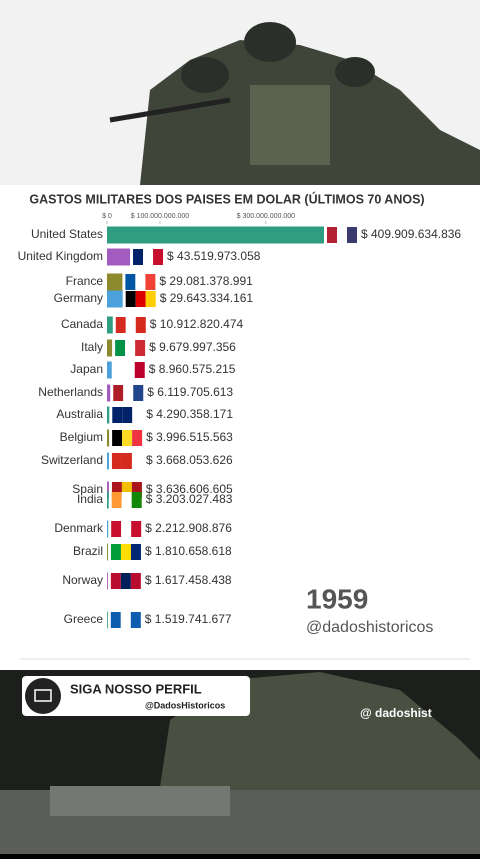  I want to click on category-label: Germany, so click(78, 298).